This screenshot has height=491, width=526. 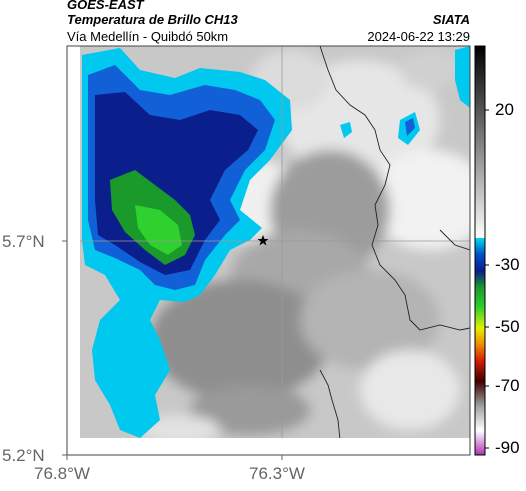 I want to click on timestamp-label: 2024-06-22 13:29, so click(x=418, y=36).